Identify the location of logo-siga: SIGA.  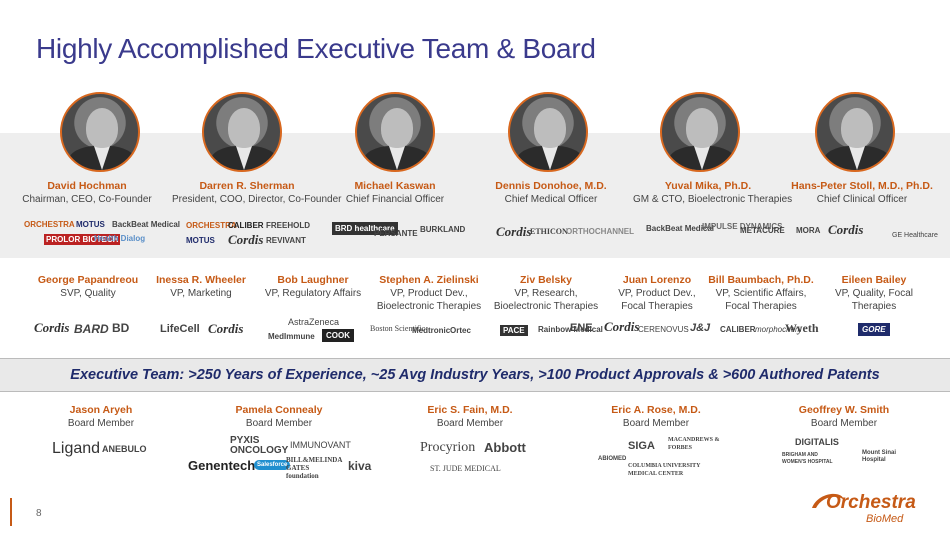
(641, 446).